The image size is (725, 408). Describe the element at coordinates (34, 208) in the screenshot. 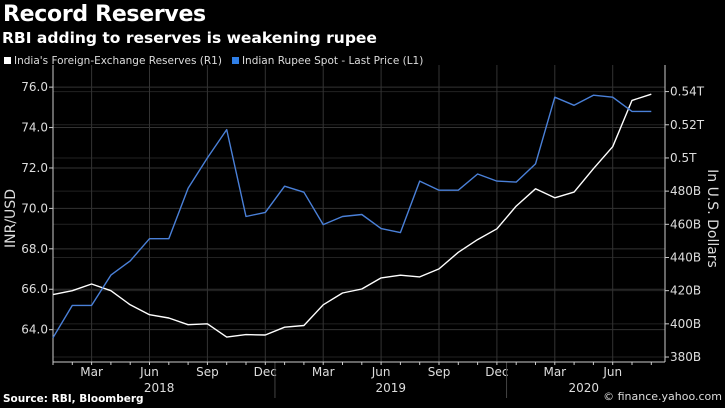

I see `left-tick-label: 70.0` at that location.